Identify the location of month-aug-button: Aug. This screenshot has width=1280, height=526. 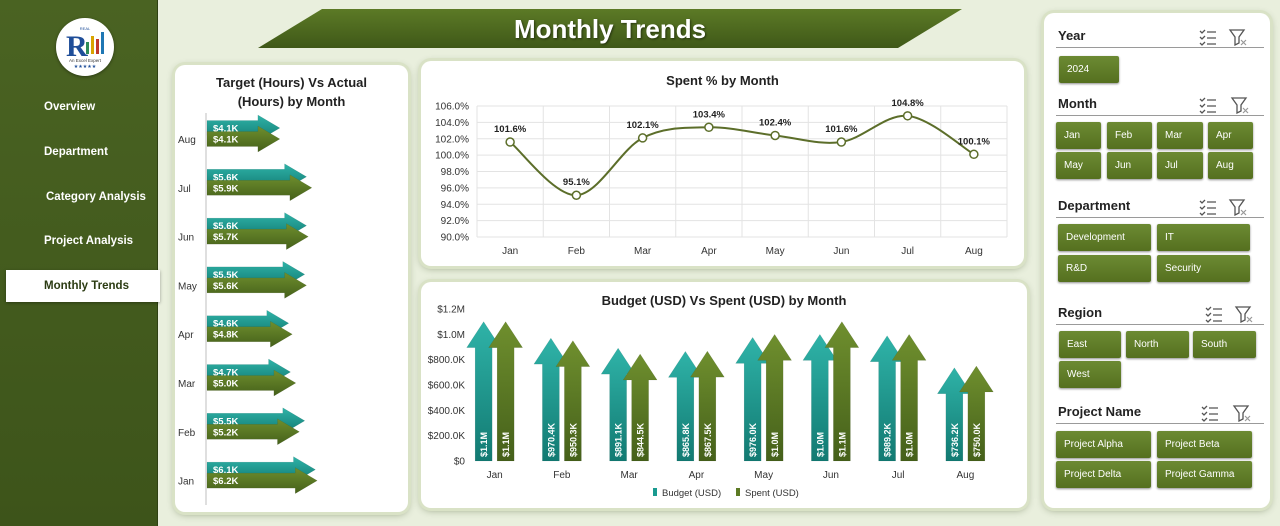
(1230, 165).